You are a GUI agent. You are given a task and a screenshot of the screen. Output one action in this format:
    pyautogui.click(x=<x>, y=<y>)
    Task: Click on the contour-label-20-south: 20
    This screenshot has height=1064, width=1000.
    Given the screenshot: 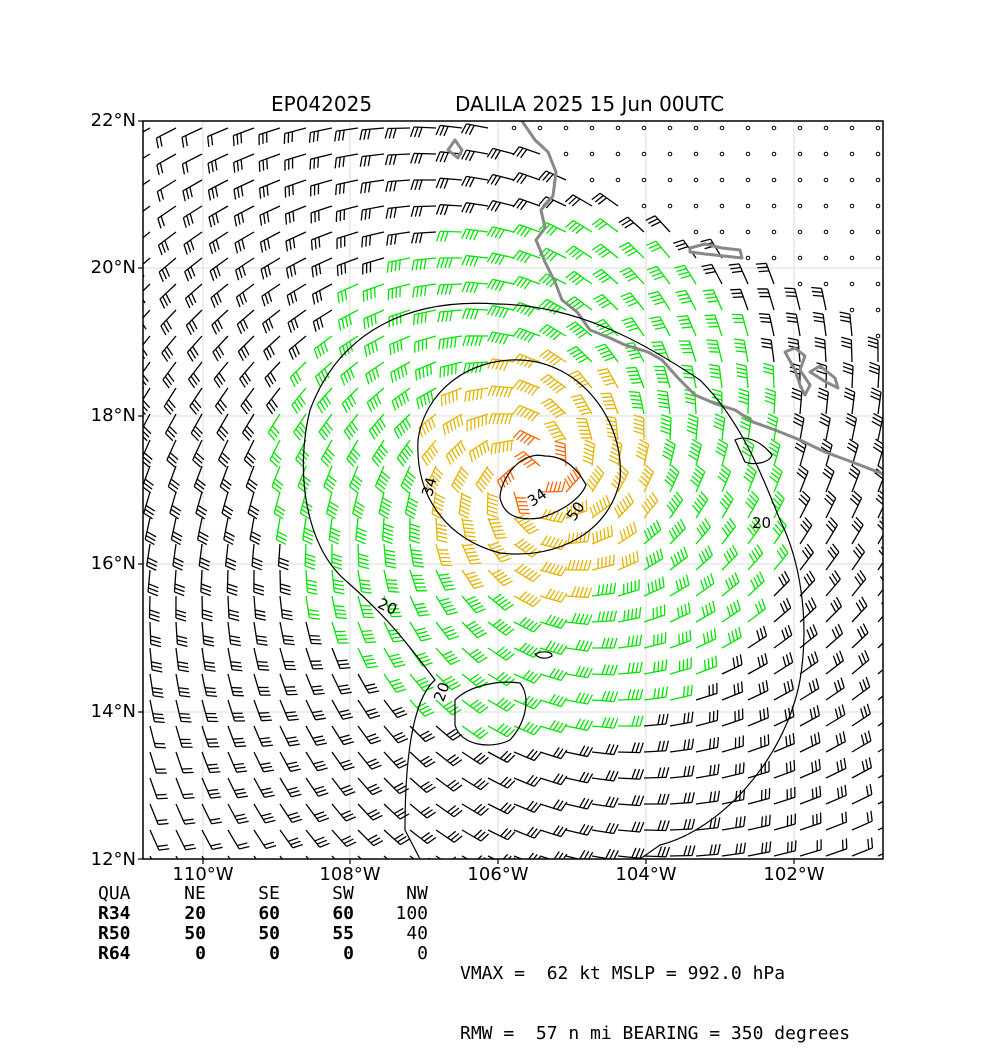 What is the action you would take?
    pyautogui.click(x=441, y=692)
    